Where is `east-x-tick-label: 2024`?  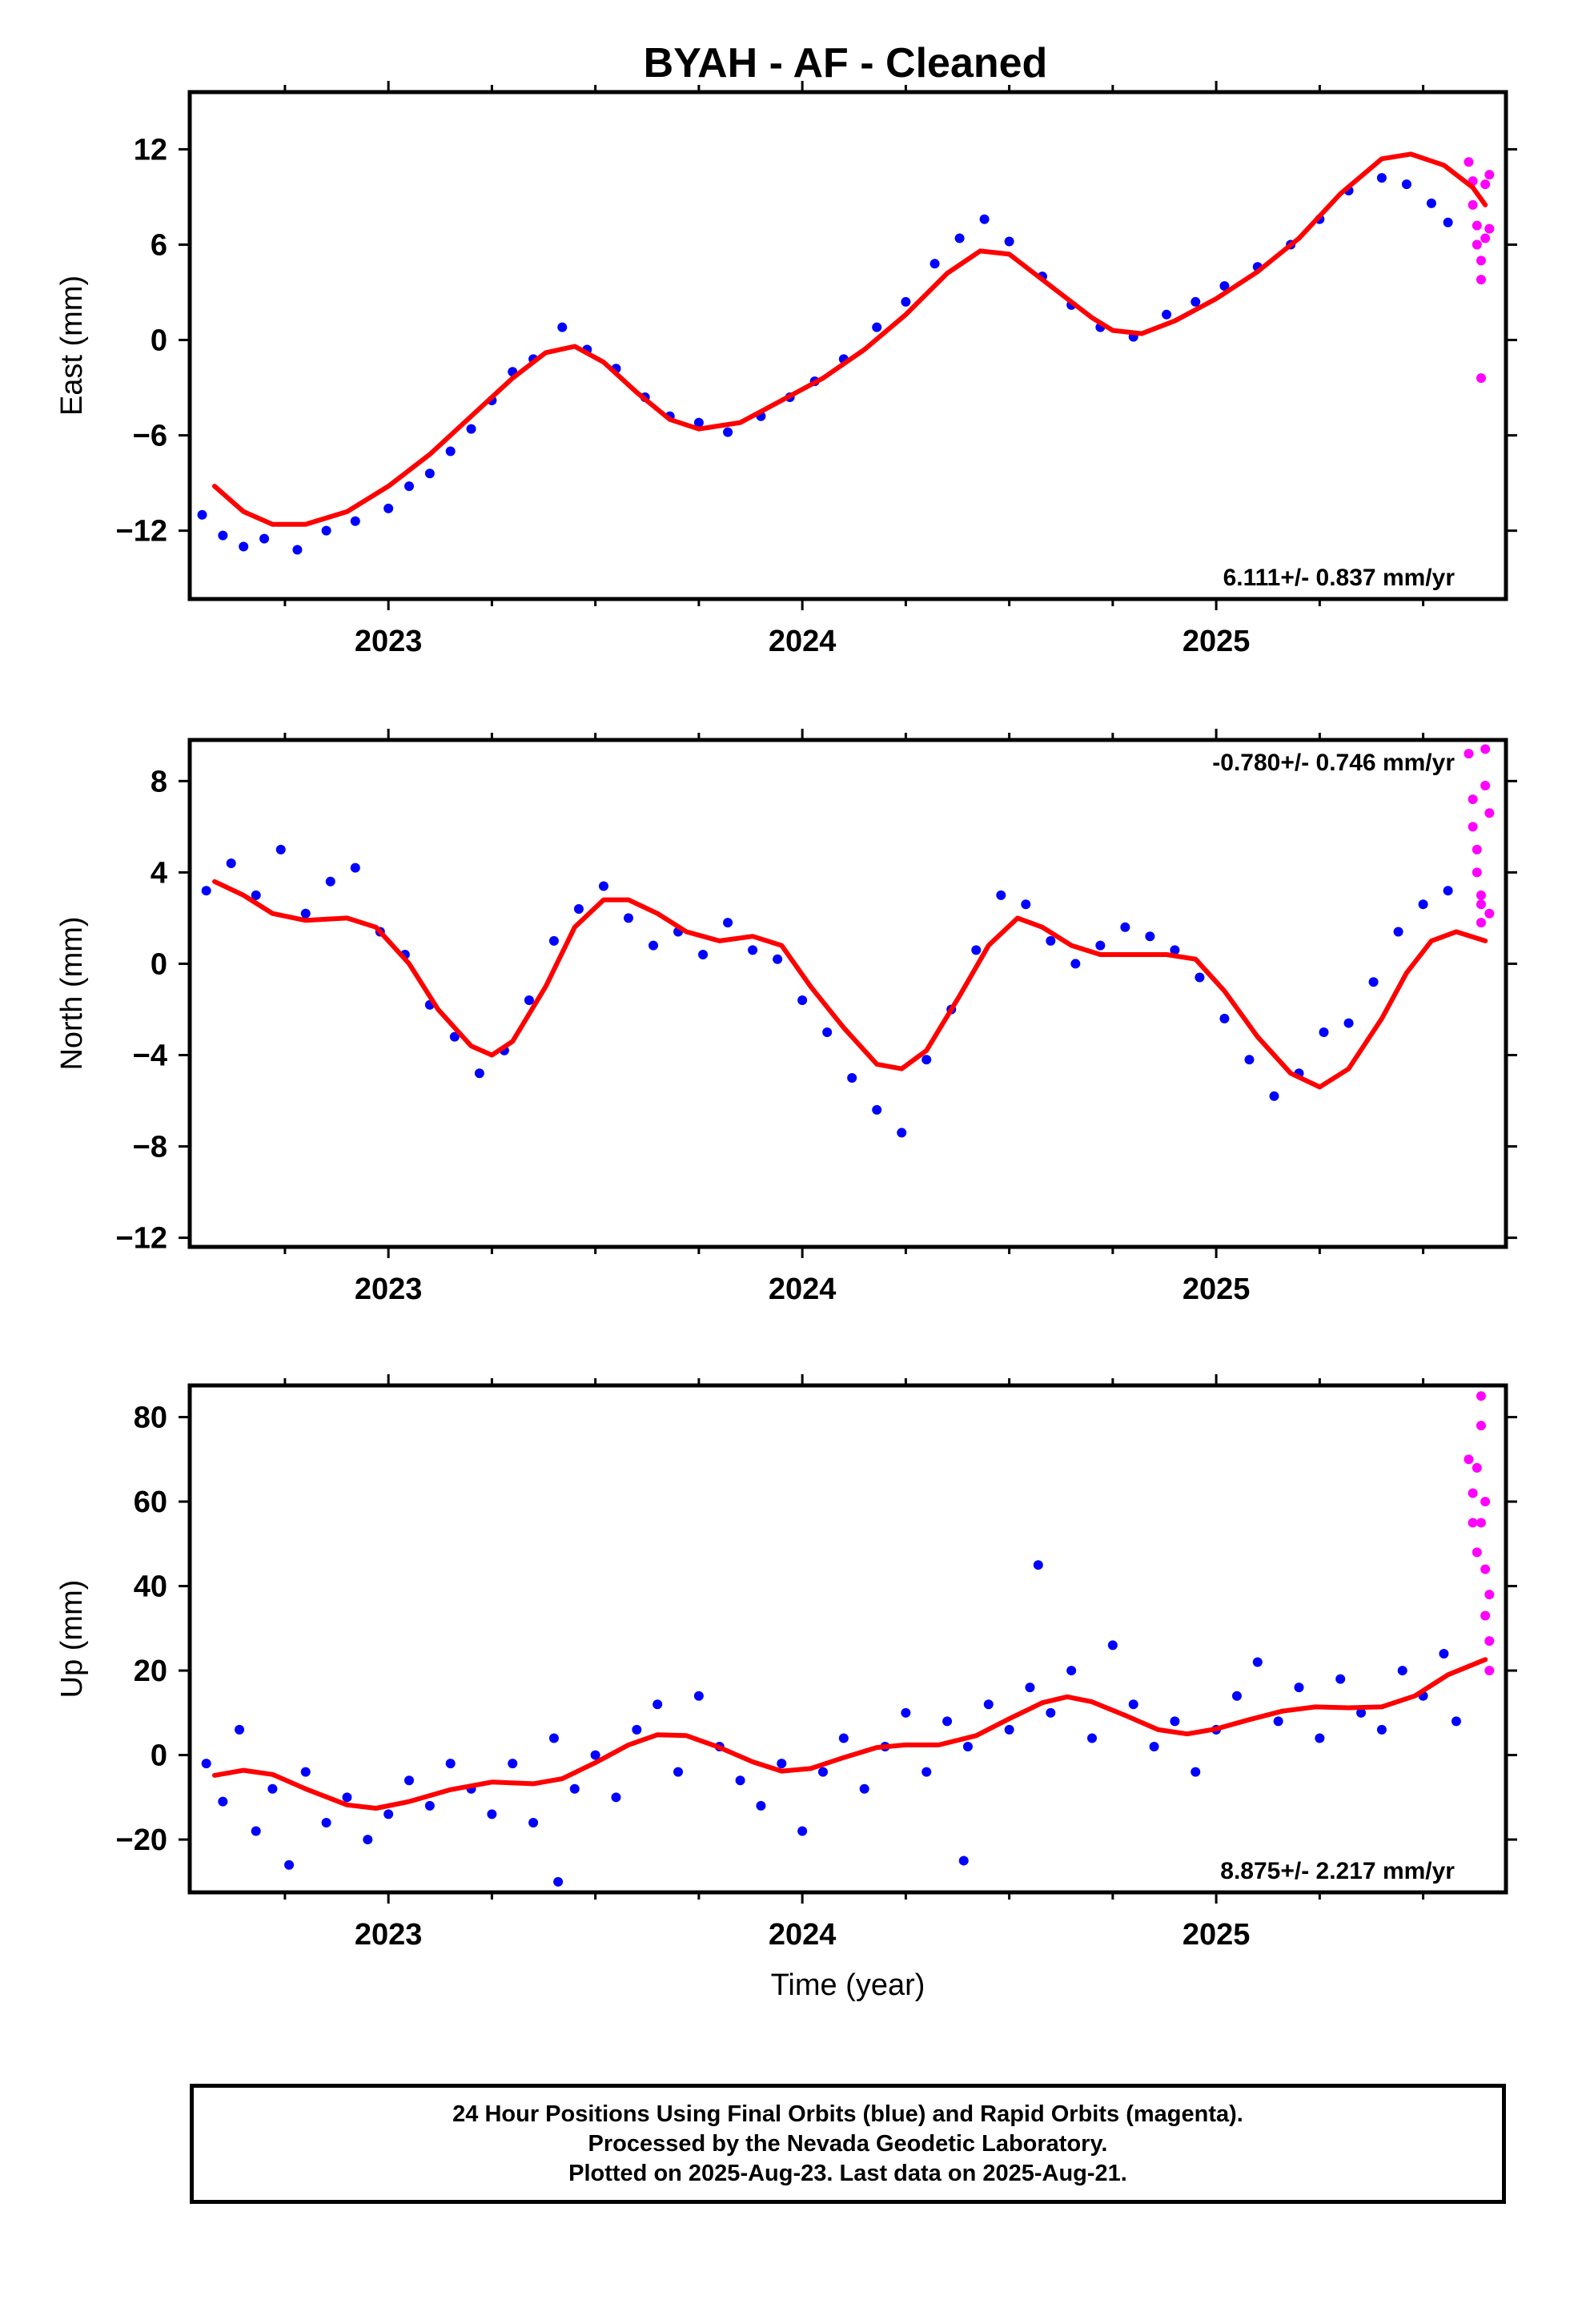 east-x-tick-label: 2024 is located at coordinates (803, 641).